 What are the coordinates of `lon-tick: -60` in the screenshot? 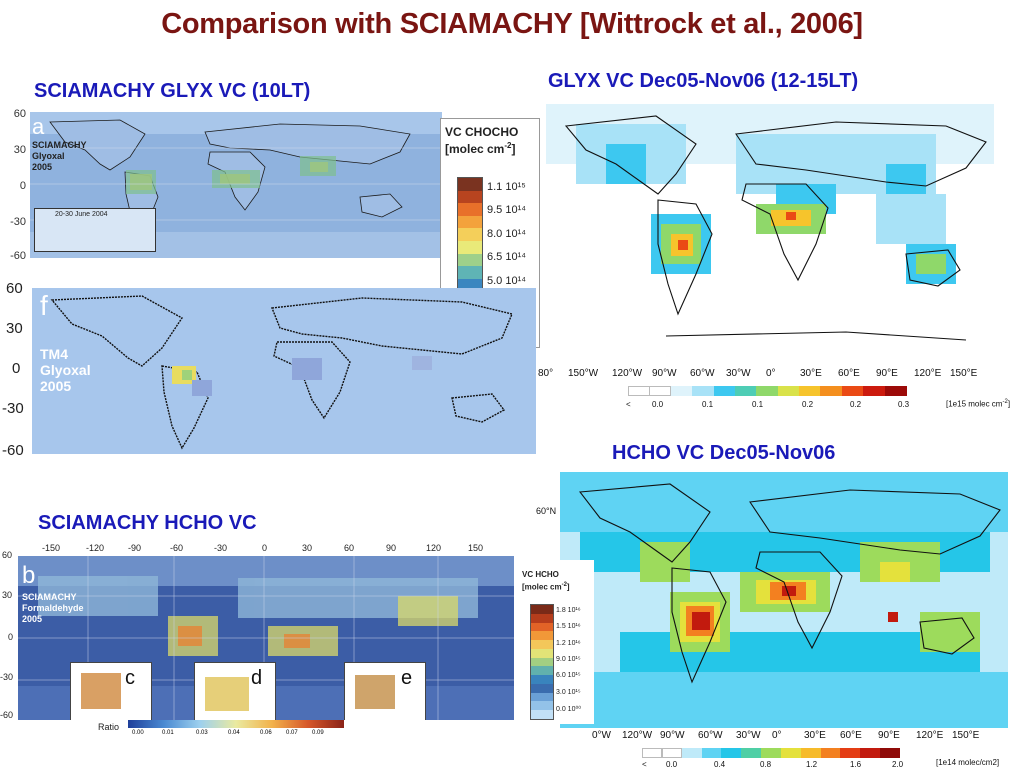 It's located at (177, 548).